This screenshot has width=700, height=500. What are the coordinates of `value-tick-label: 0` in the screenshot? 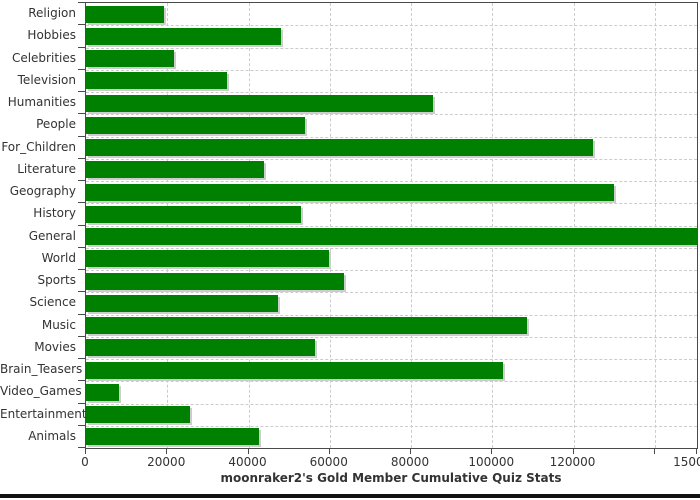 It's located at (85, 462).